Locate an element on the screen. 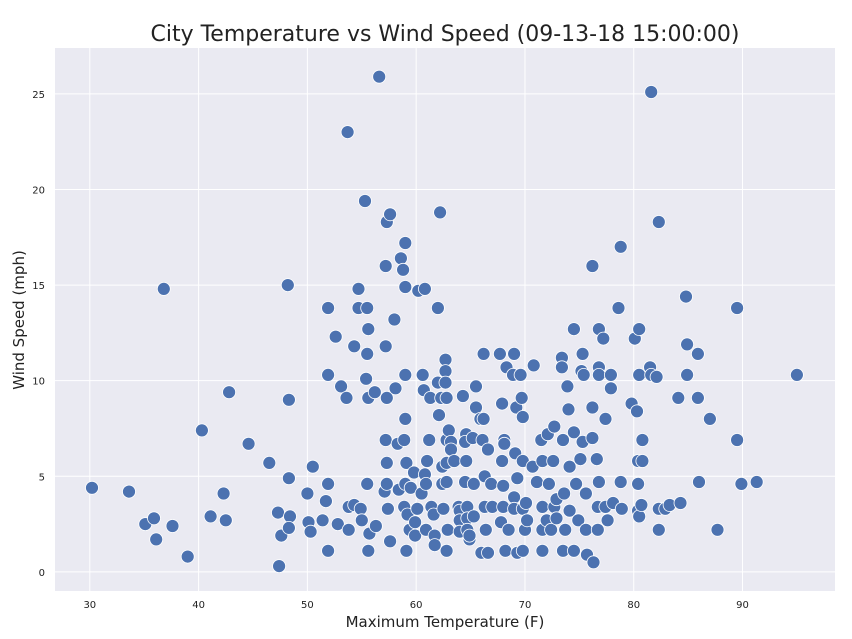 This screenshot has height=639, width=852. y-axis-label: Wind Speed (mph) is located at coordinates (19, 320).